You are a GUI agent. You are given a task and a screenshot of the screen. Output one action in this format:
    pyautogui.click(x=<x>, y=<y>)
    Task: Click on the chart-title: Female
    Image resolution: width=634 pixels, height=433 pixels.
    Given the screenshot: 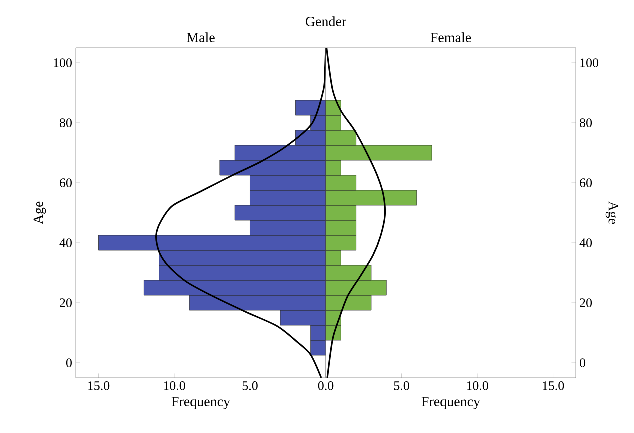 What is the action you would take?
    pyautogui.click(x=451, y=37)
    